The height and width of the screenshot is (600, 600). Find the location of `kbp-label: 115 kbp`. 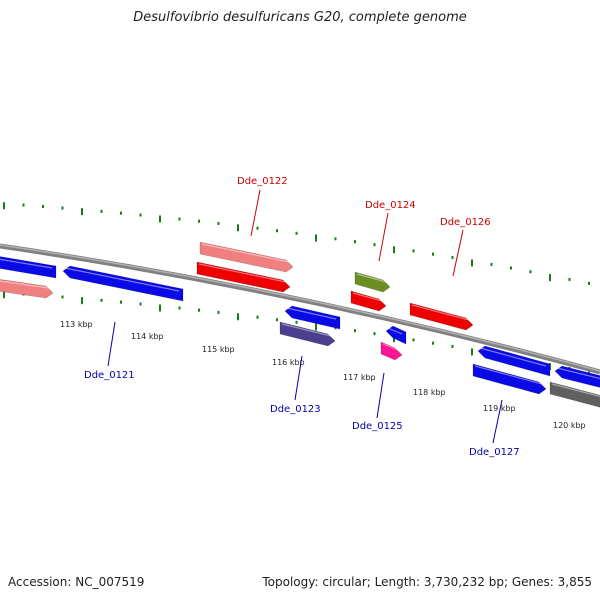

kbp-label: 115 kbp is located at coordinates (218, 349).